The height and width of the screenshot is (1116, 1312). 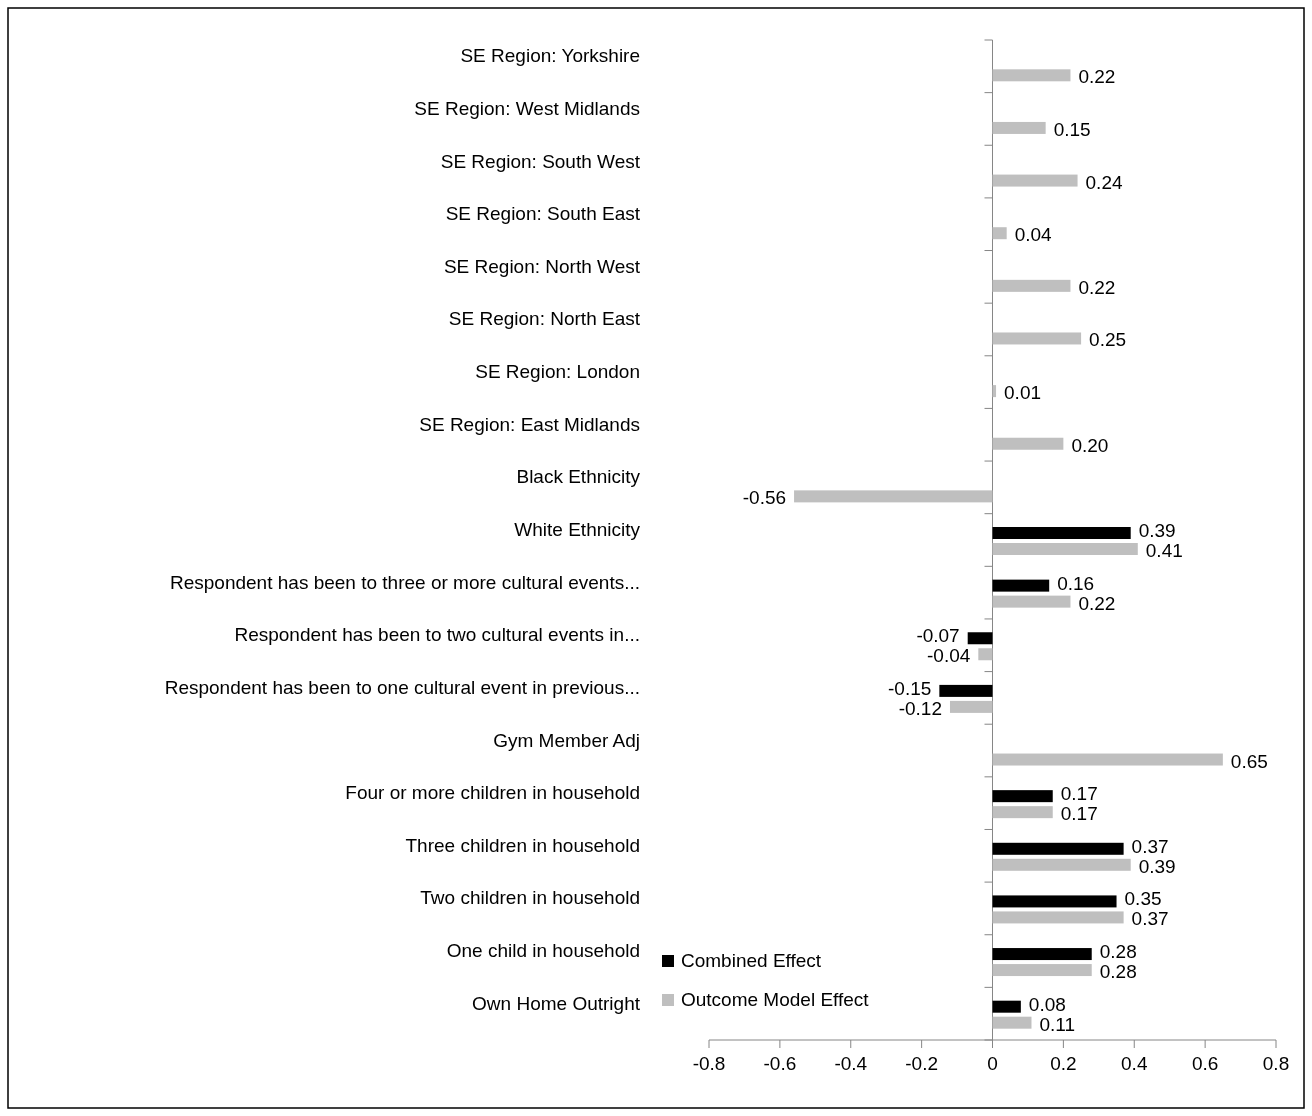 What do you see at coordinates (530, 898) in the screenshot?
I see `y-tick-label: Two children in household` at bounding box center [530, 898].